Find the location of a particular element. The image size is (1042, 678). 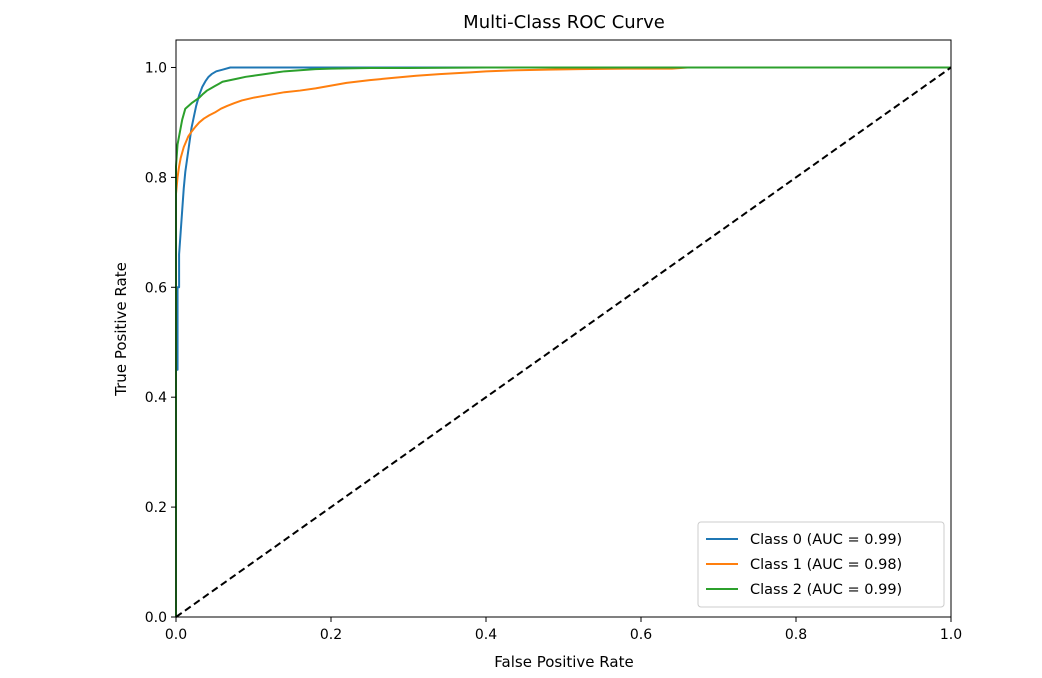

x-tick-label: 0.6 is located at coordinates (641, 635).